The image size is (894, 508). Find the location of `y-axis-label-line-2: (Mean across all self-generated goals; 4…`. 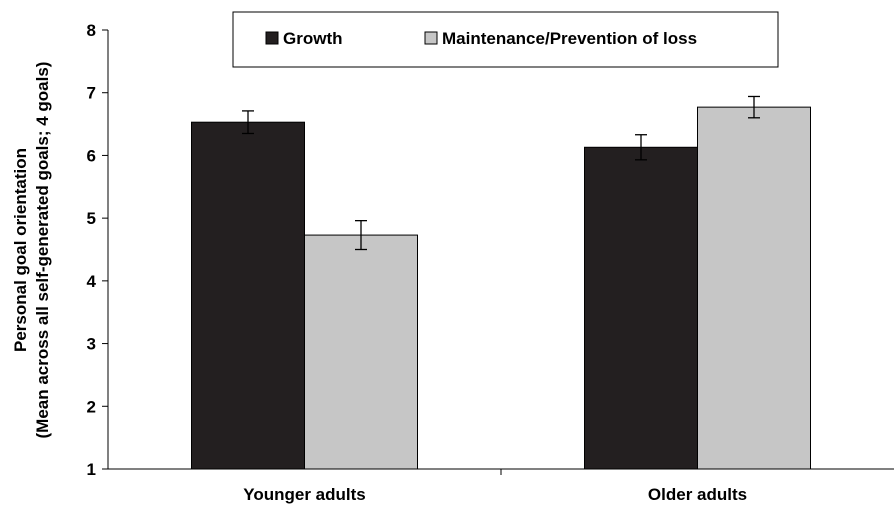

y-axis-label-line-2: (Mean across all self-generated goals; 4… is located at coordinates (42, 250).